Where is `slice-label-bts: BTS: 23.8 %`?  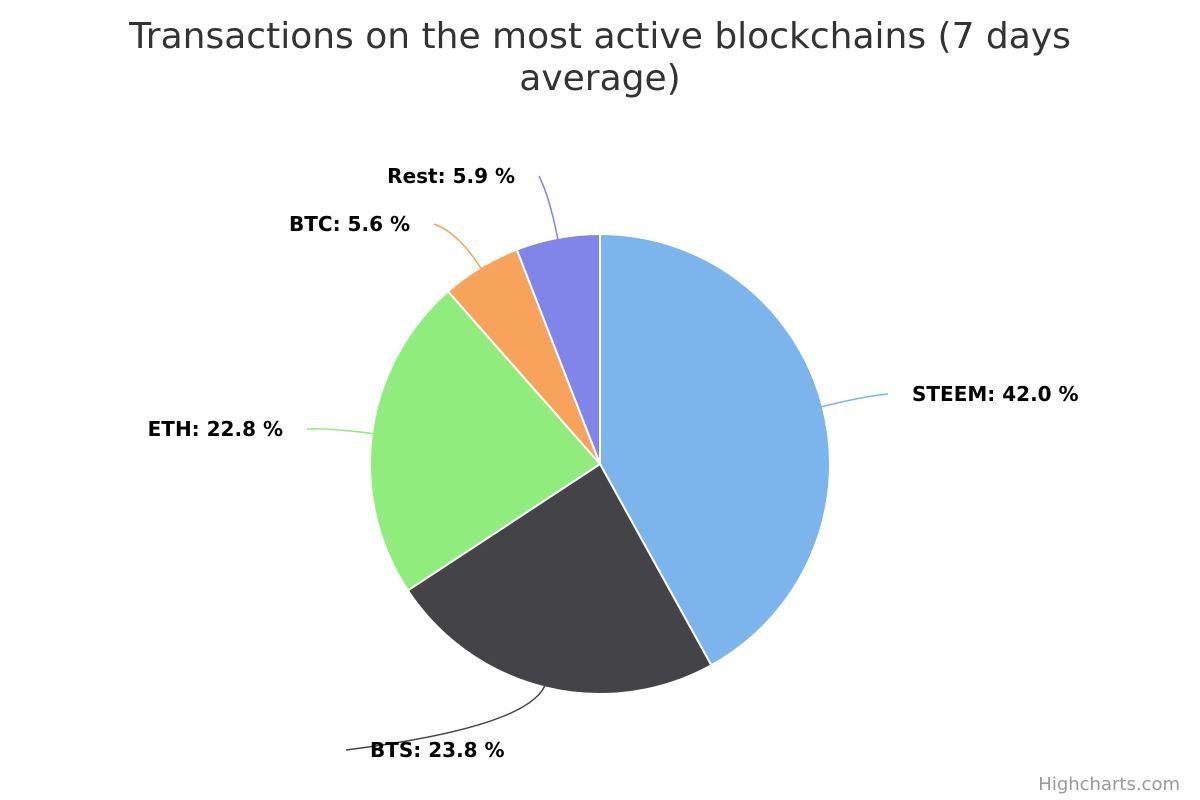
slice-label-bts: BTS: 23.8 % is located at coordinates (437, 750).